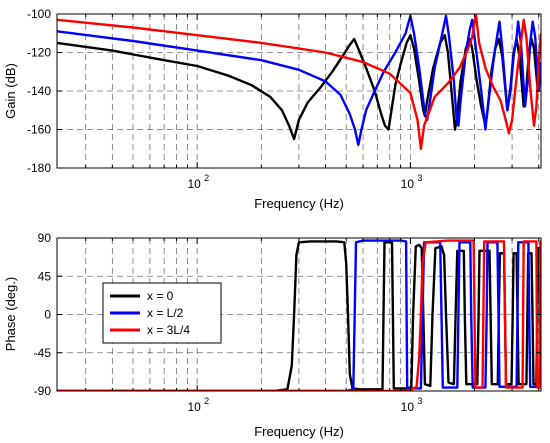 This screenshot has width=550, height=443. Describe the element at coordinates (10, 314) in the screenshot. I see `phase-y-axis-label: Phase (deg.)` at that location.